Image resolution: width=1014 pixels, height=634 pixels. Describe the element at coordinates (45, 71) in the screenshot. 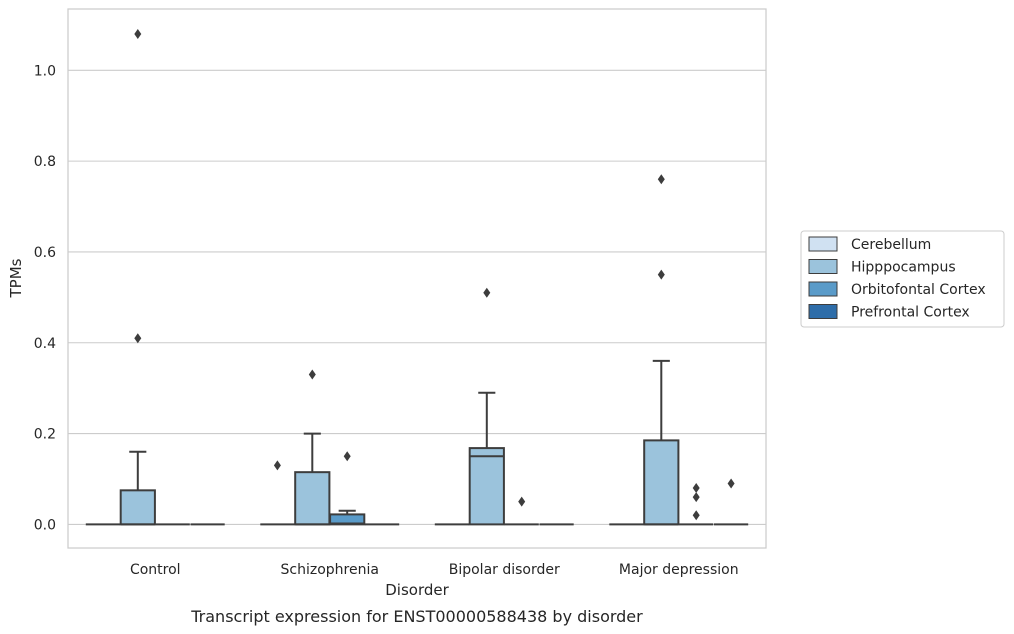

I see `y-tick-label: 1.0` at that location.